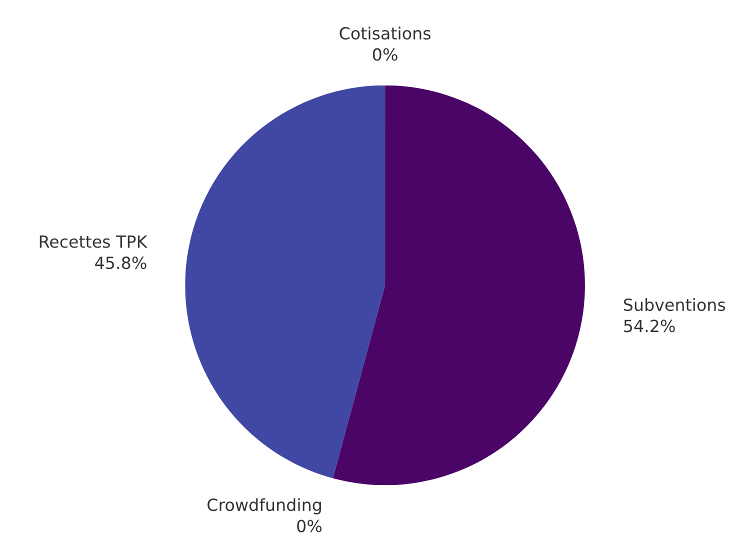  I want to click on slice-label: Recettes TPK, so click(94, 242).